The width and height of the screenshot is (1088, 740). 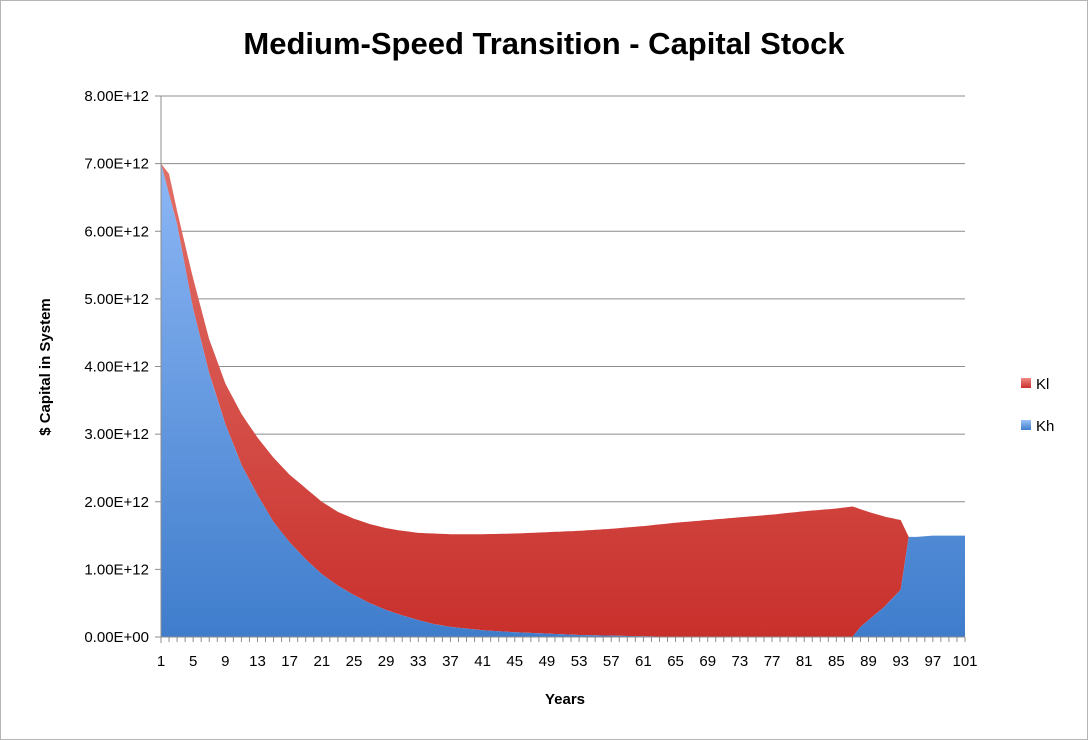 I want to click on legend-swatch-kl, so click(x=1026, y=383).